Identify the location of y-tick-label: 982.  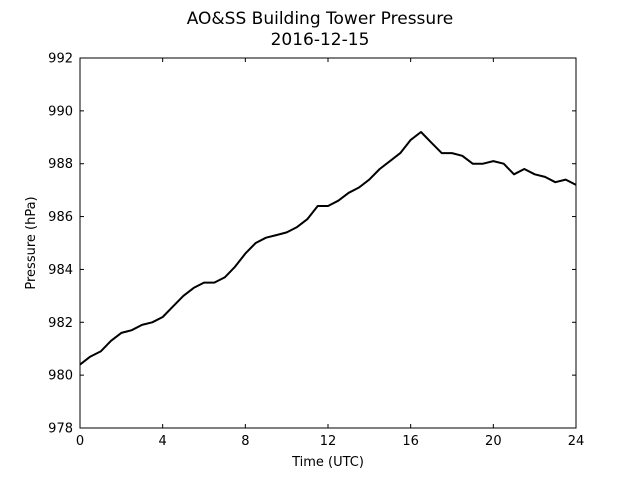
(60, 323).